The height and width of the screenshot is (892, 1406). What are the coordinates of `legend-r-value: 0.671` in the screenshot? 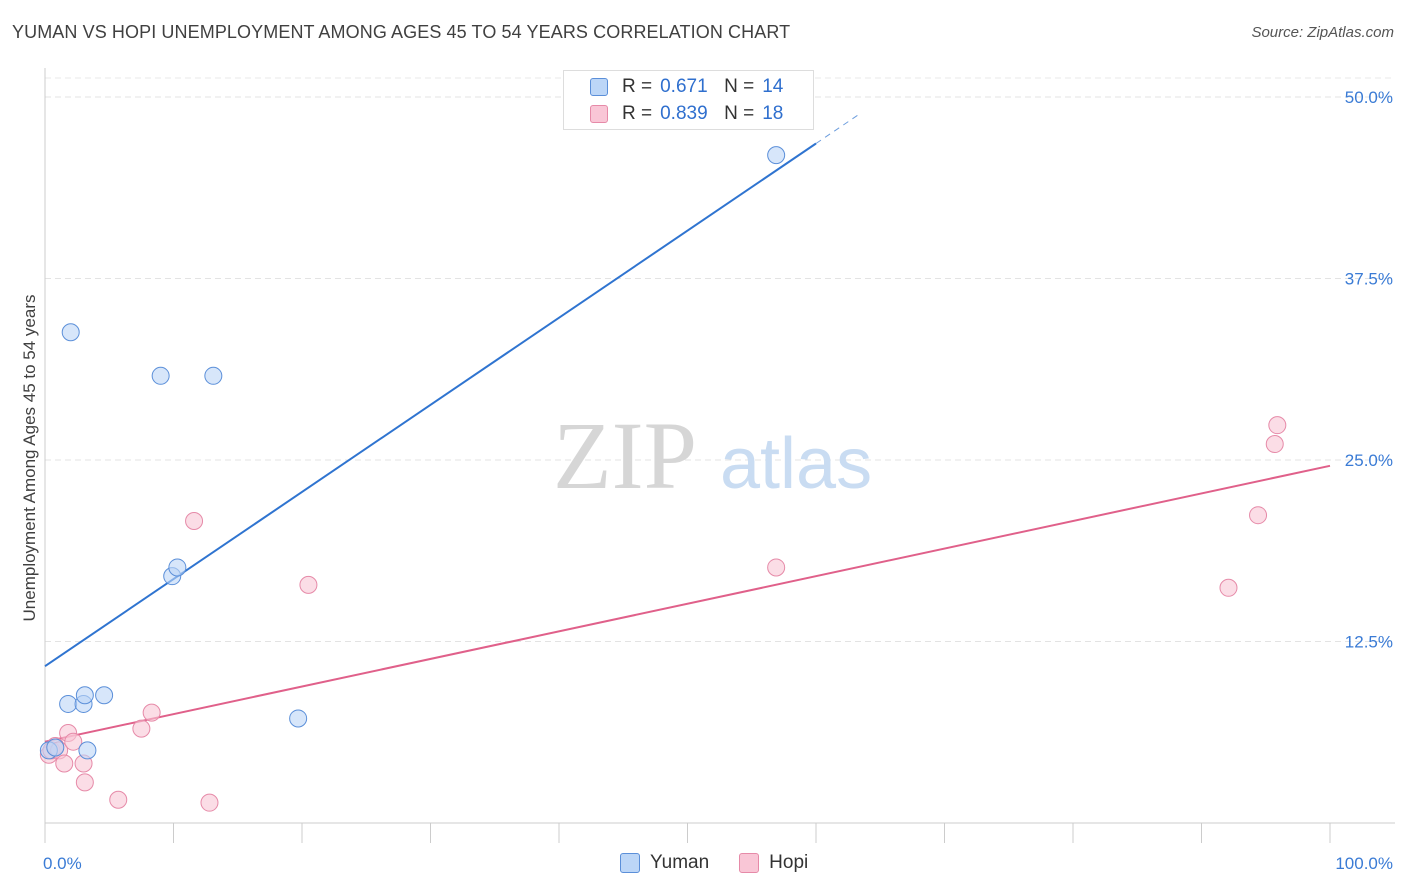 It's located at (684, 86).